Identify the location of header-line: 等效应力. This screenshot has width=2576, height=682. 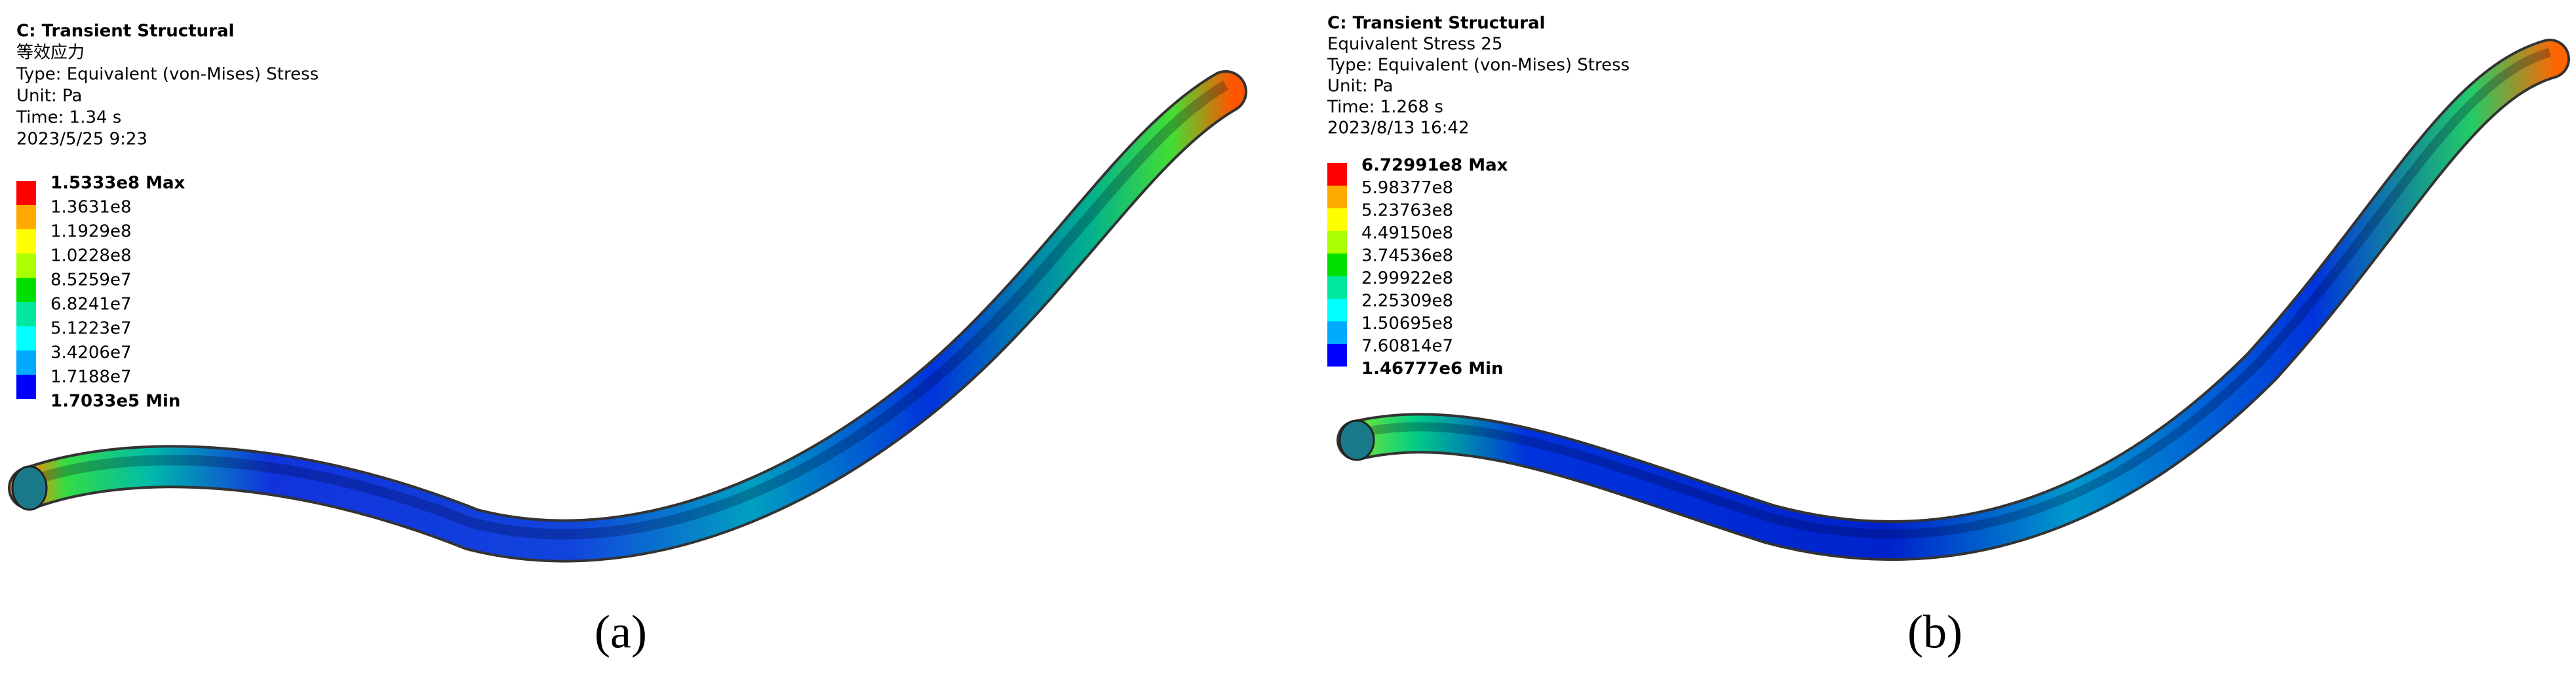
(50, 53).